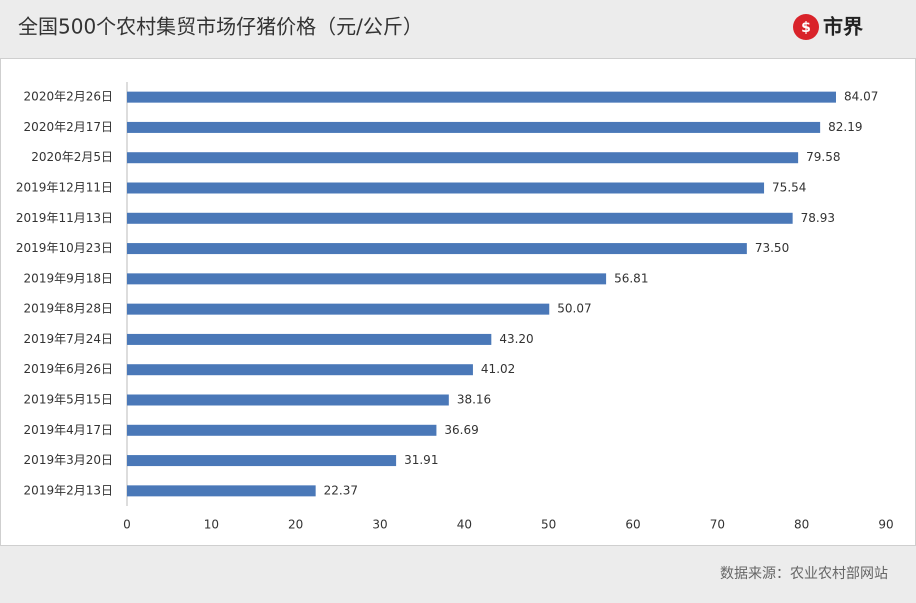 This screenshot has width=916, height=603. I want to click on x-tick-label: 50, so click(548, 525).